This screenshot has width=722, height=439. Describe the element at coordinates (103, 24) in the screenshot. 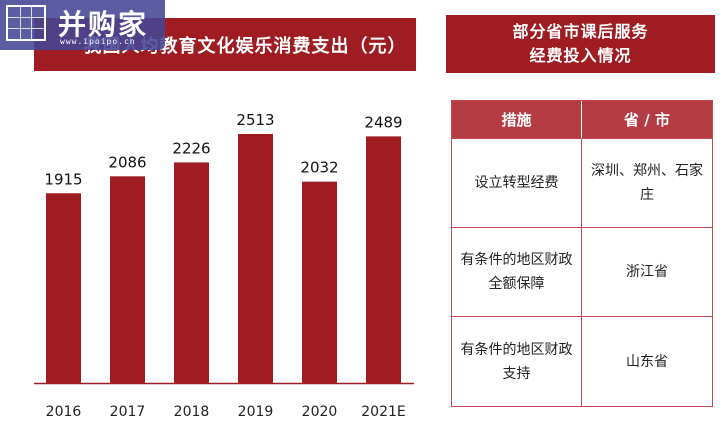

I see `watermark-text: 并购家` at that location.